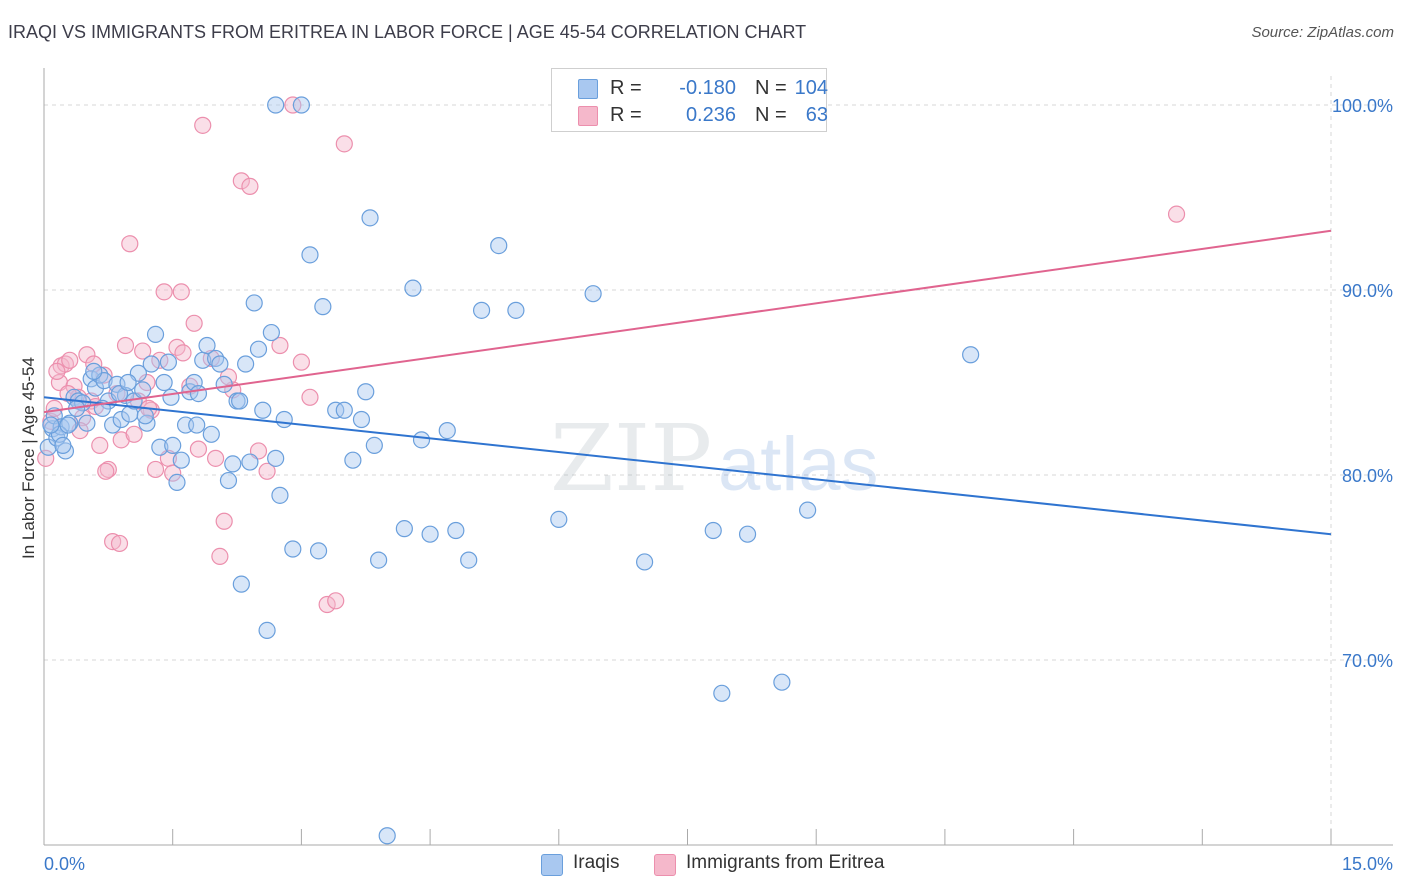 This screenshot has height=892, width=1406. Describe the element at coordinates (588, 89) in the screenshot. I see `iraqi-swatch` at that location.